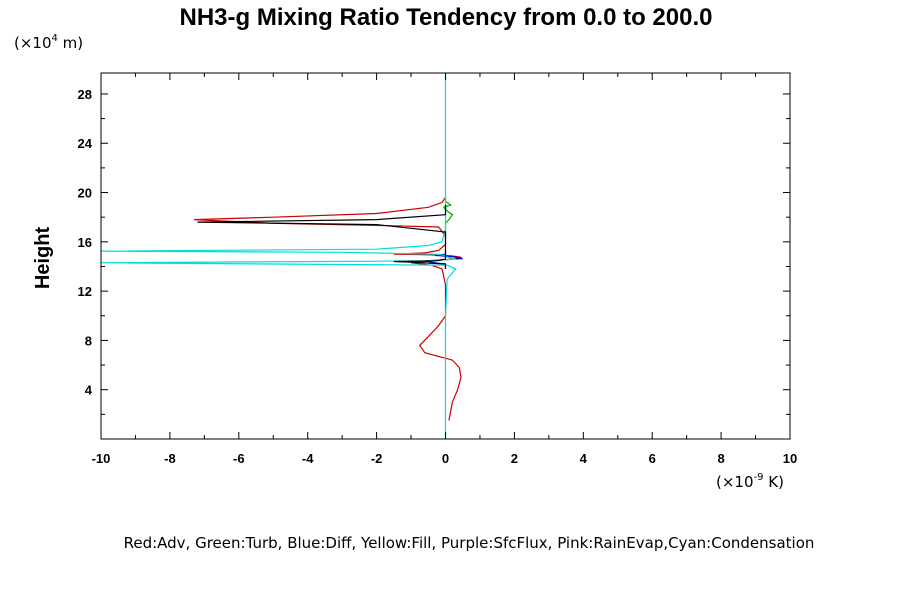 Image resolution: width=900 pixels, height=600 pixels. Describe the element at coordinates (445, 458) in the screenshot. I see `x-tick-label: 0` at that location.